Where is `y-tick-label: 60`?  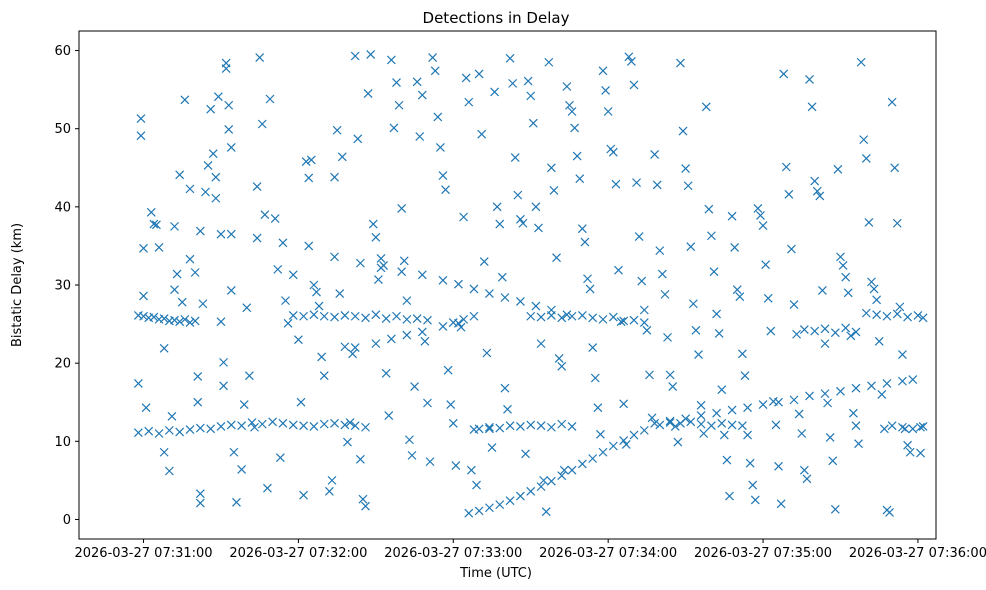
y-tick-label: 60 is located at coordinates (62, 51).